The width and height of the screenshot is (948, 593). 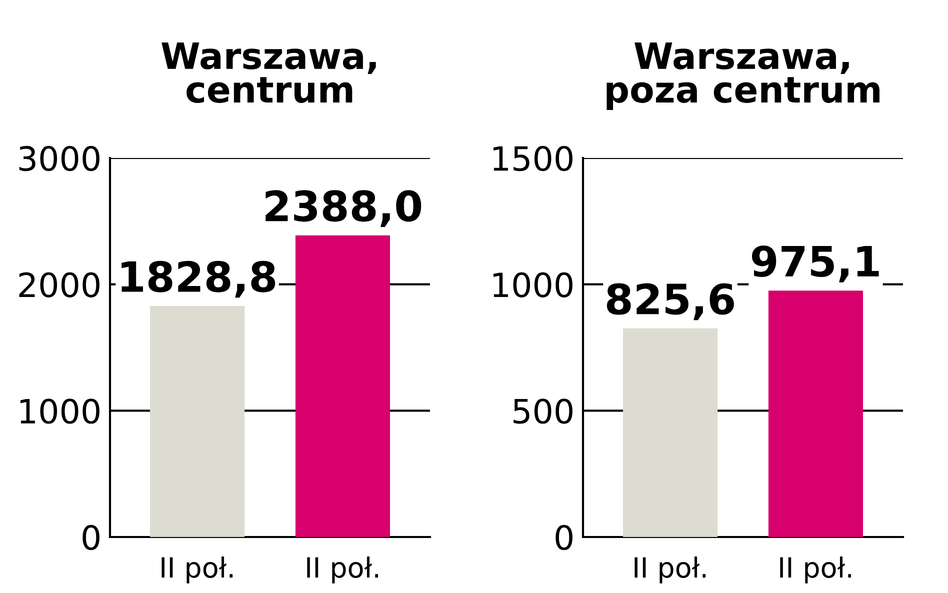 What do you see at coordinates (815, 264) in the screenshot?
I see `data-label: 975,1` at bounding box center [815, 264].